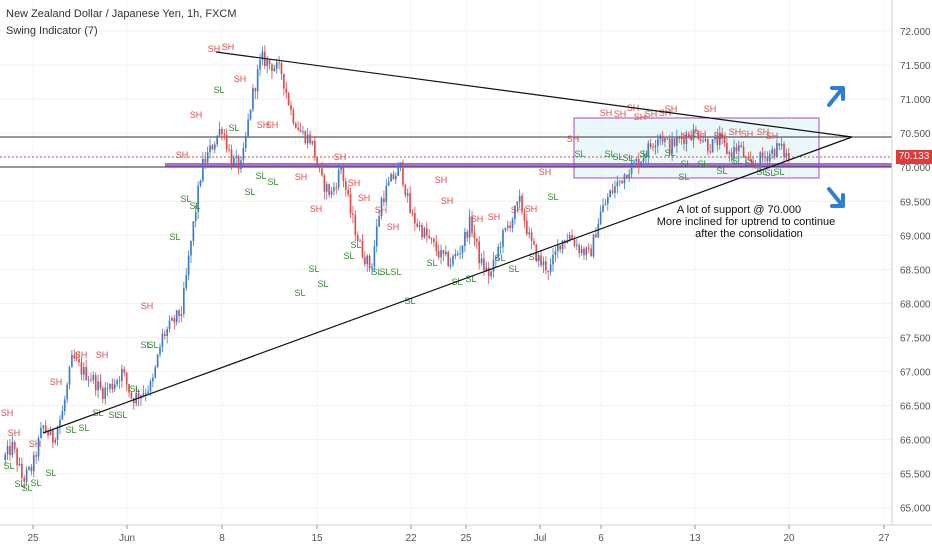  Describe the element at coordinates (540, 538) in the screenshot. I see `x-tick-label: Jul` at that location.